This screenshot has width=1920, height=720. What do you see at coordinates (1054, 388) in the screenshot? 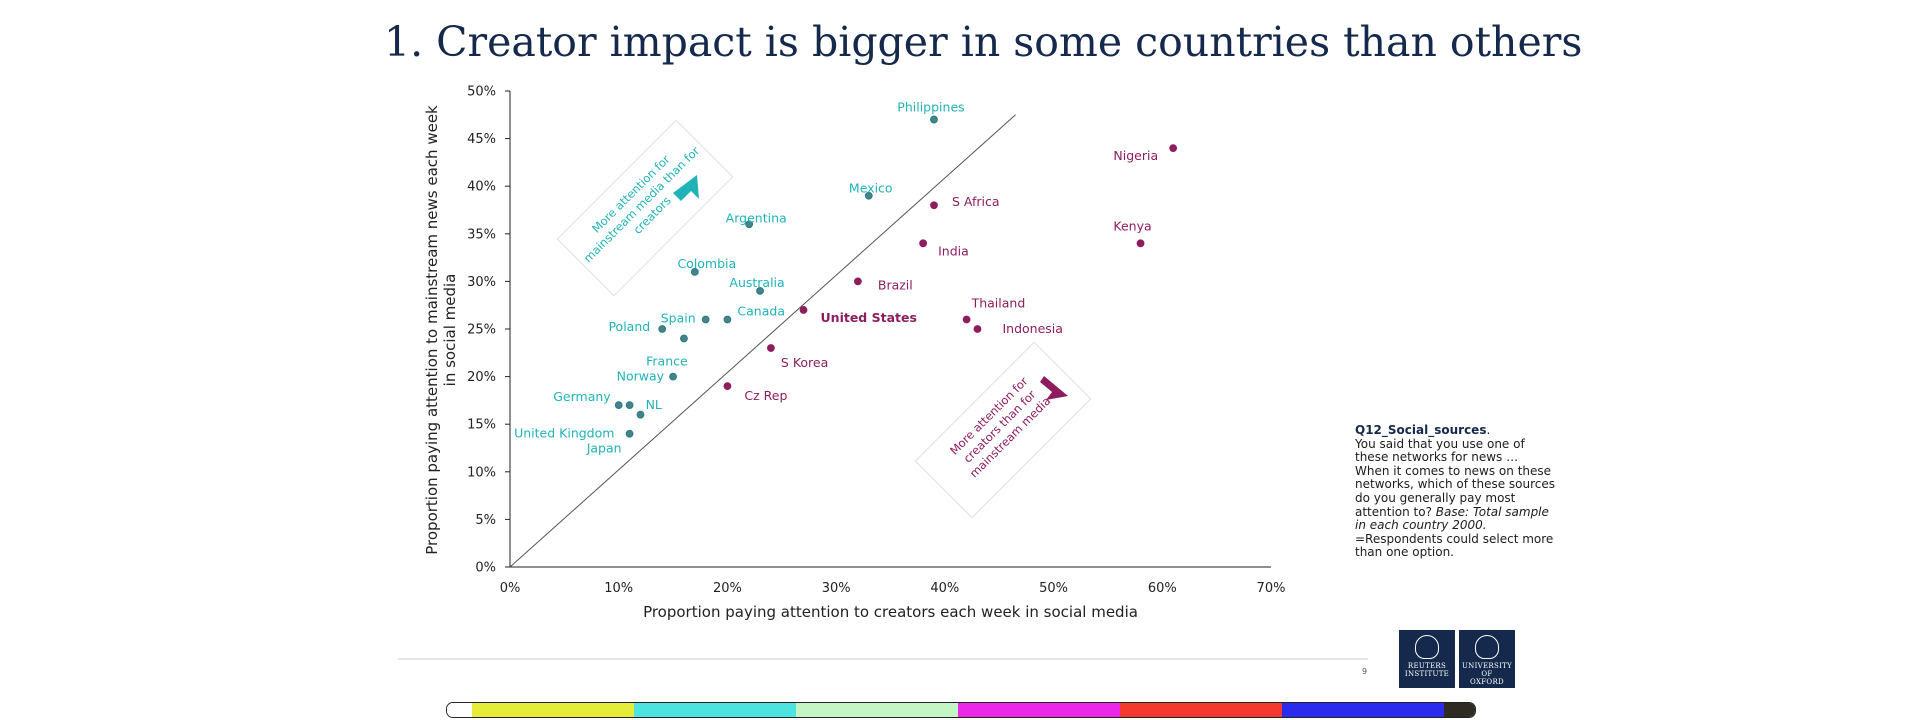
I see `down-right-arrow-icon` at bounding box center [1054, 388].